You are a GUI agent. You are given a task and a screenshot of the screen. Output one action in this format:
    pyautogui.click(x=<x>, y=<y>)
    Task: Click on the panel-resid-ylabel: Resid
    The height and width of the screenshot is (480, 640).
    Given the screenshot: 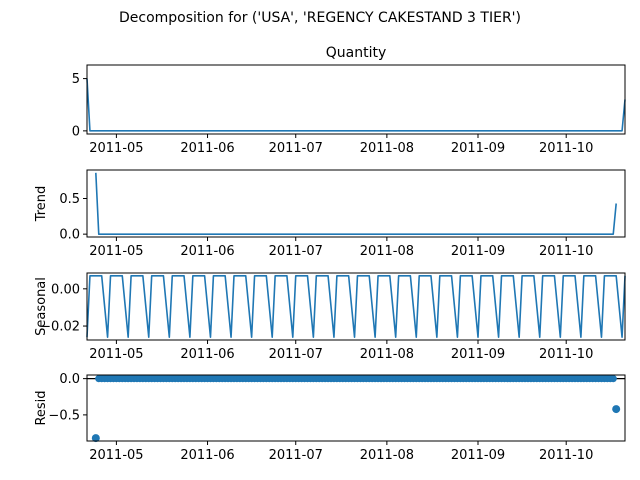 What is the action you would take?
    pyautogui.click(x=41, y=407)
    